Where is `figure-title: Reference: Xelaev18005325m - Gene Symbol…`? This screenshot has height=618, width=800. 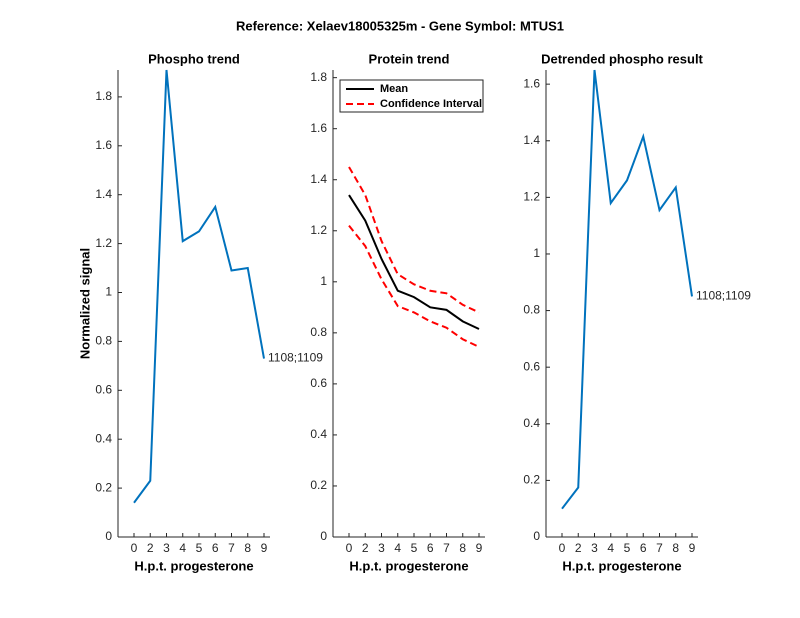 figure-title: Reference: Xelaev18005325m - Gene Symbol… is located at coordinates (400, 25).